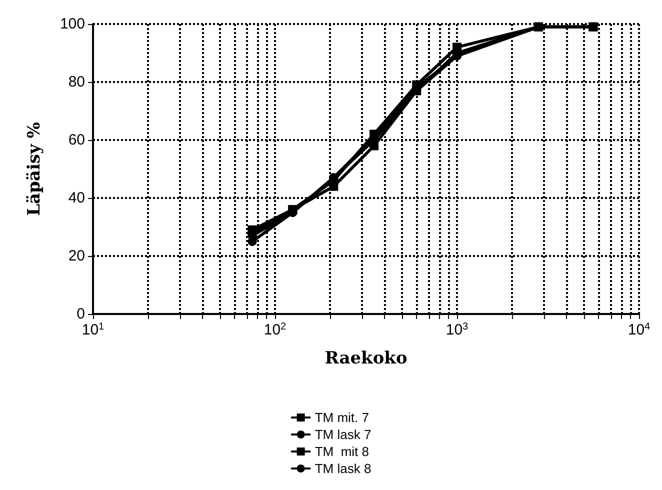  I want to click on y-tick-label: 0, so click(80, 314).